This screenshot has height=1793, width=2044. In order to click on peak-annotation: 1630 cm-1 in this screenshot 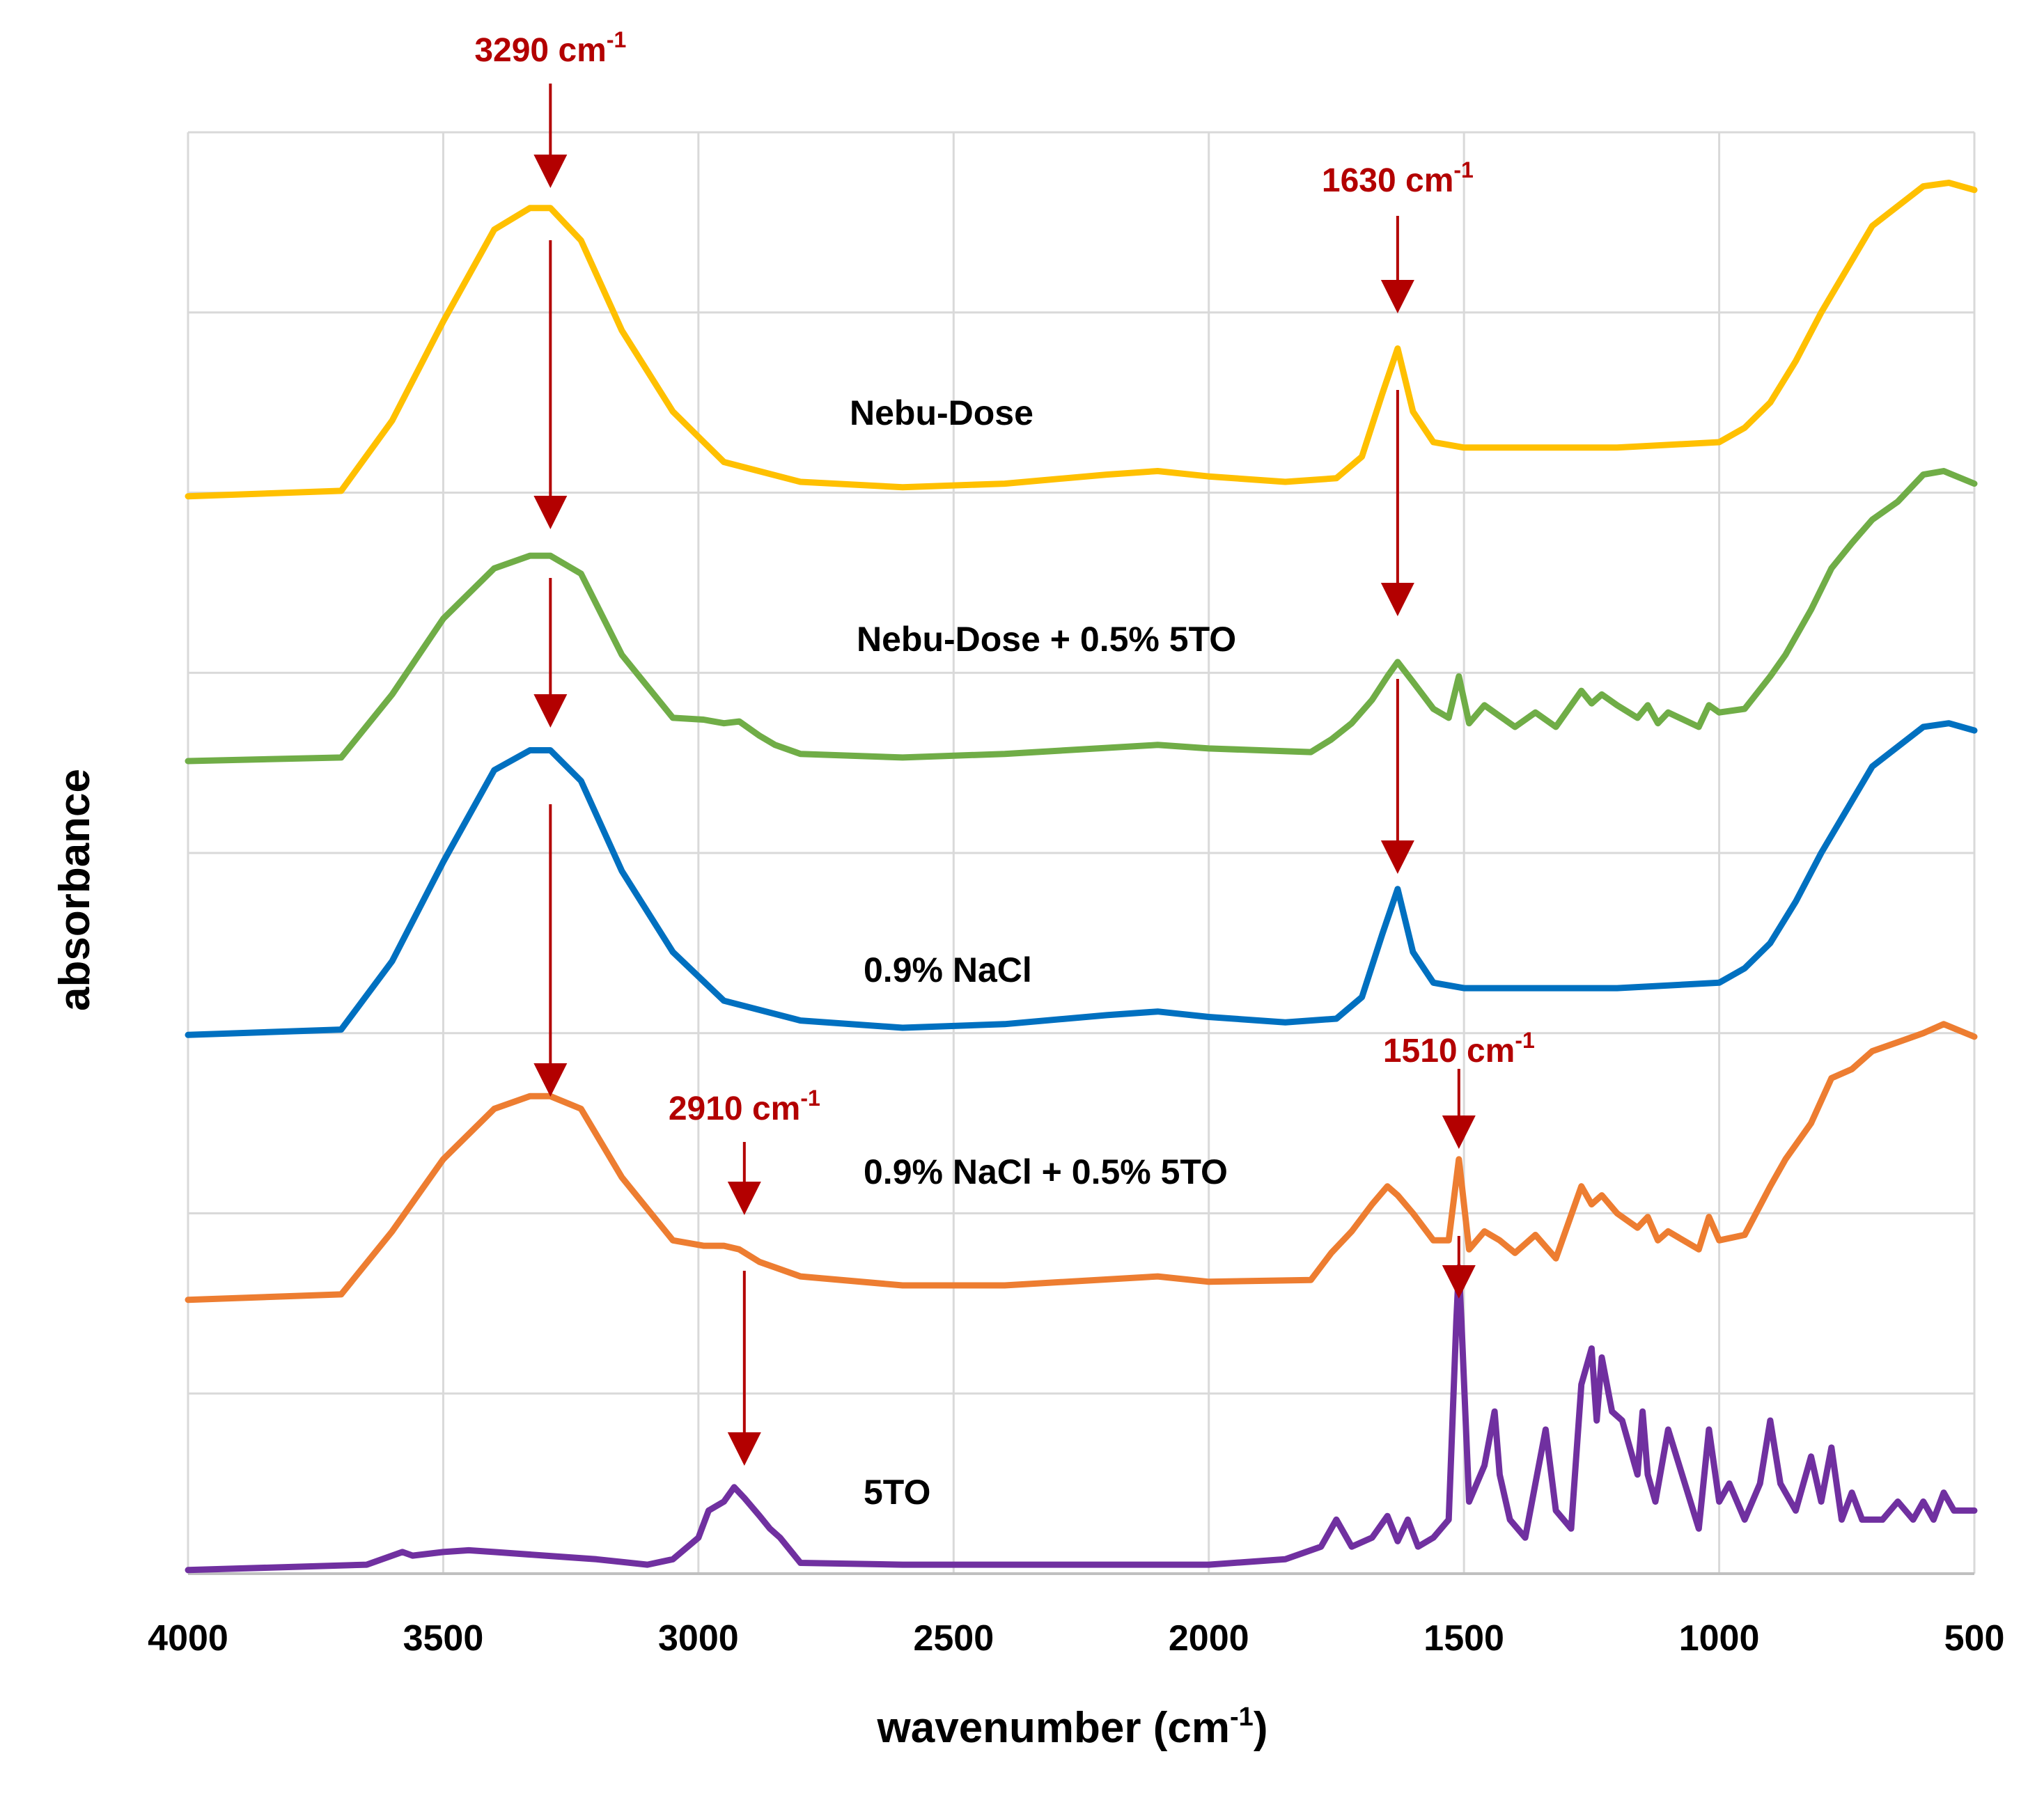, I will do `click(1398, 178)`.